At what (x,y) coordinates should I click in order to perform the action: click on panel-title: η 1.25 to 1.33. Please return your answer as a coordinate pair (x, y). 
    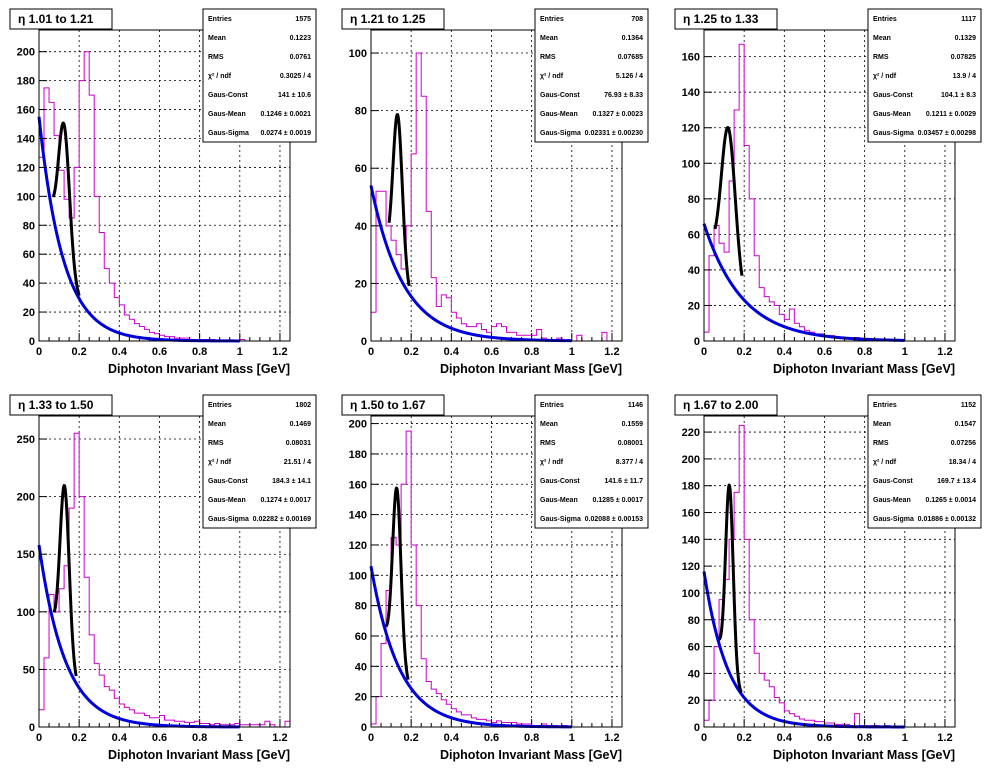
    Looking at the image, I should click on (726, 19).